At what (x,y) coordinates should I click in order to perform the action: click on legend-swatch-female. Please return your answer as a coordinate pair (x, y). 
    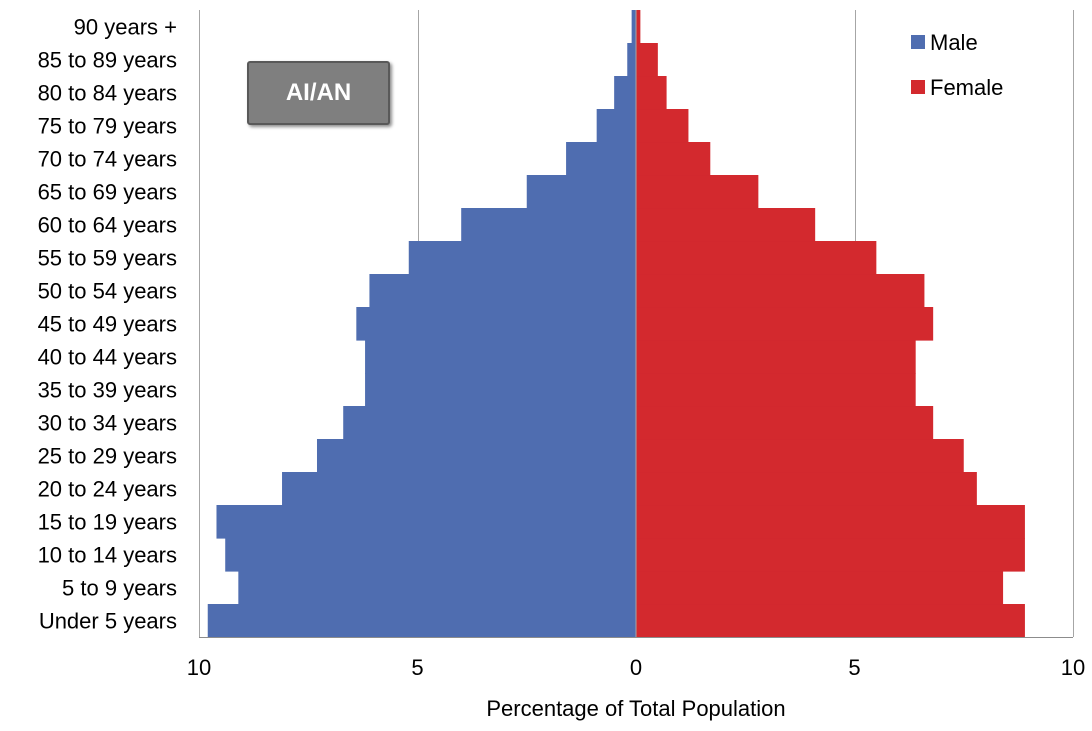
    Looking at the image, I should click on (918, 87).